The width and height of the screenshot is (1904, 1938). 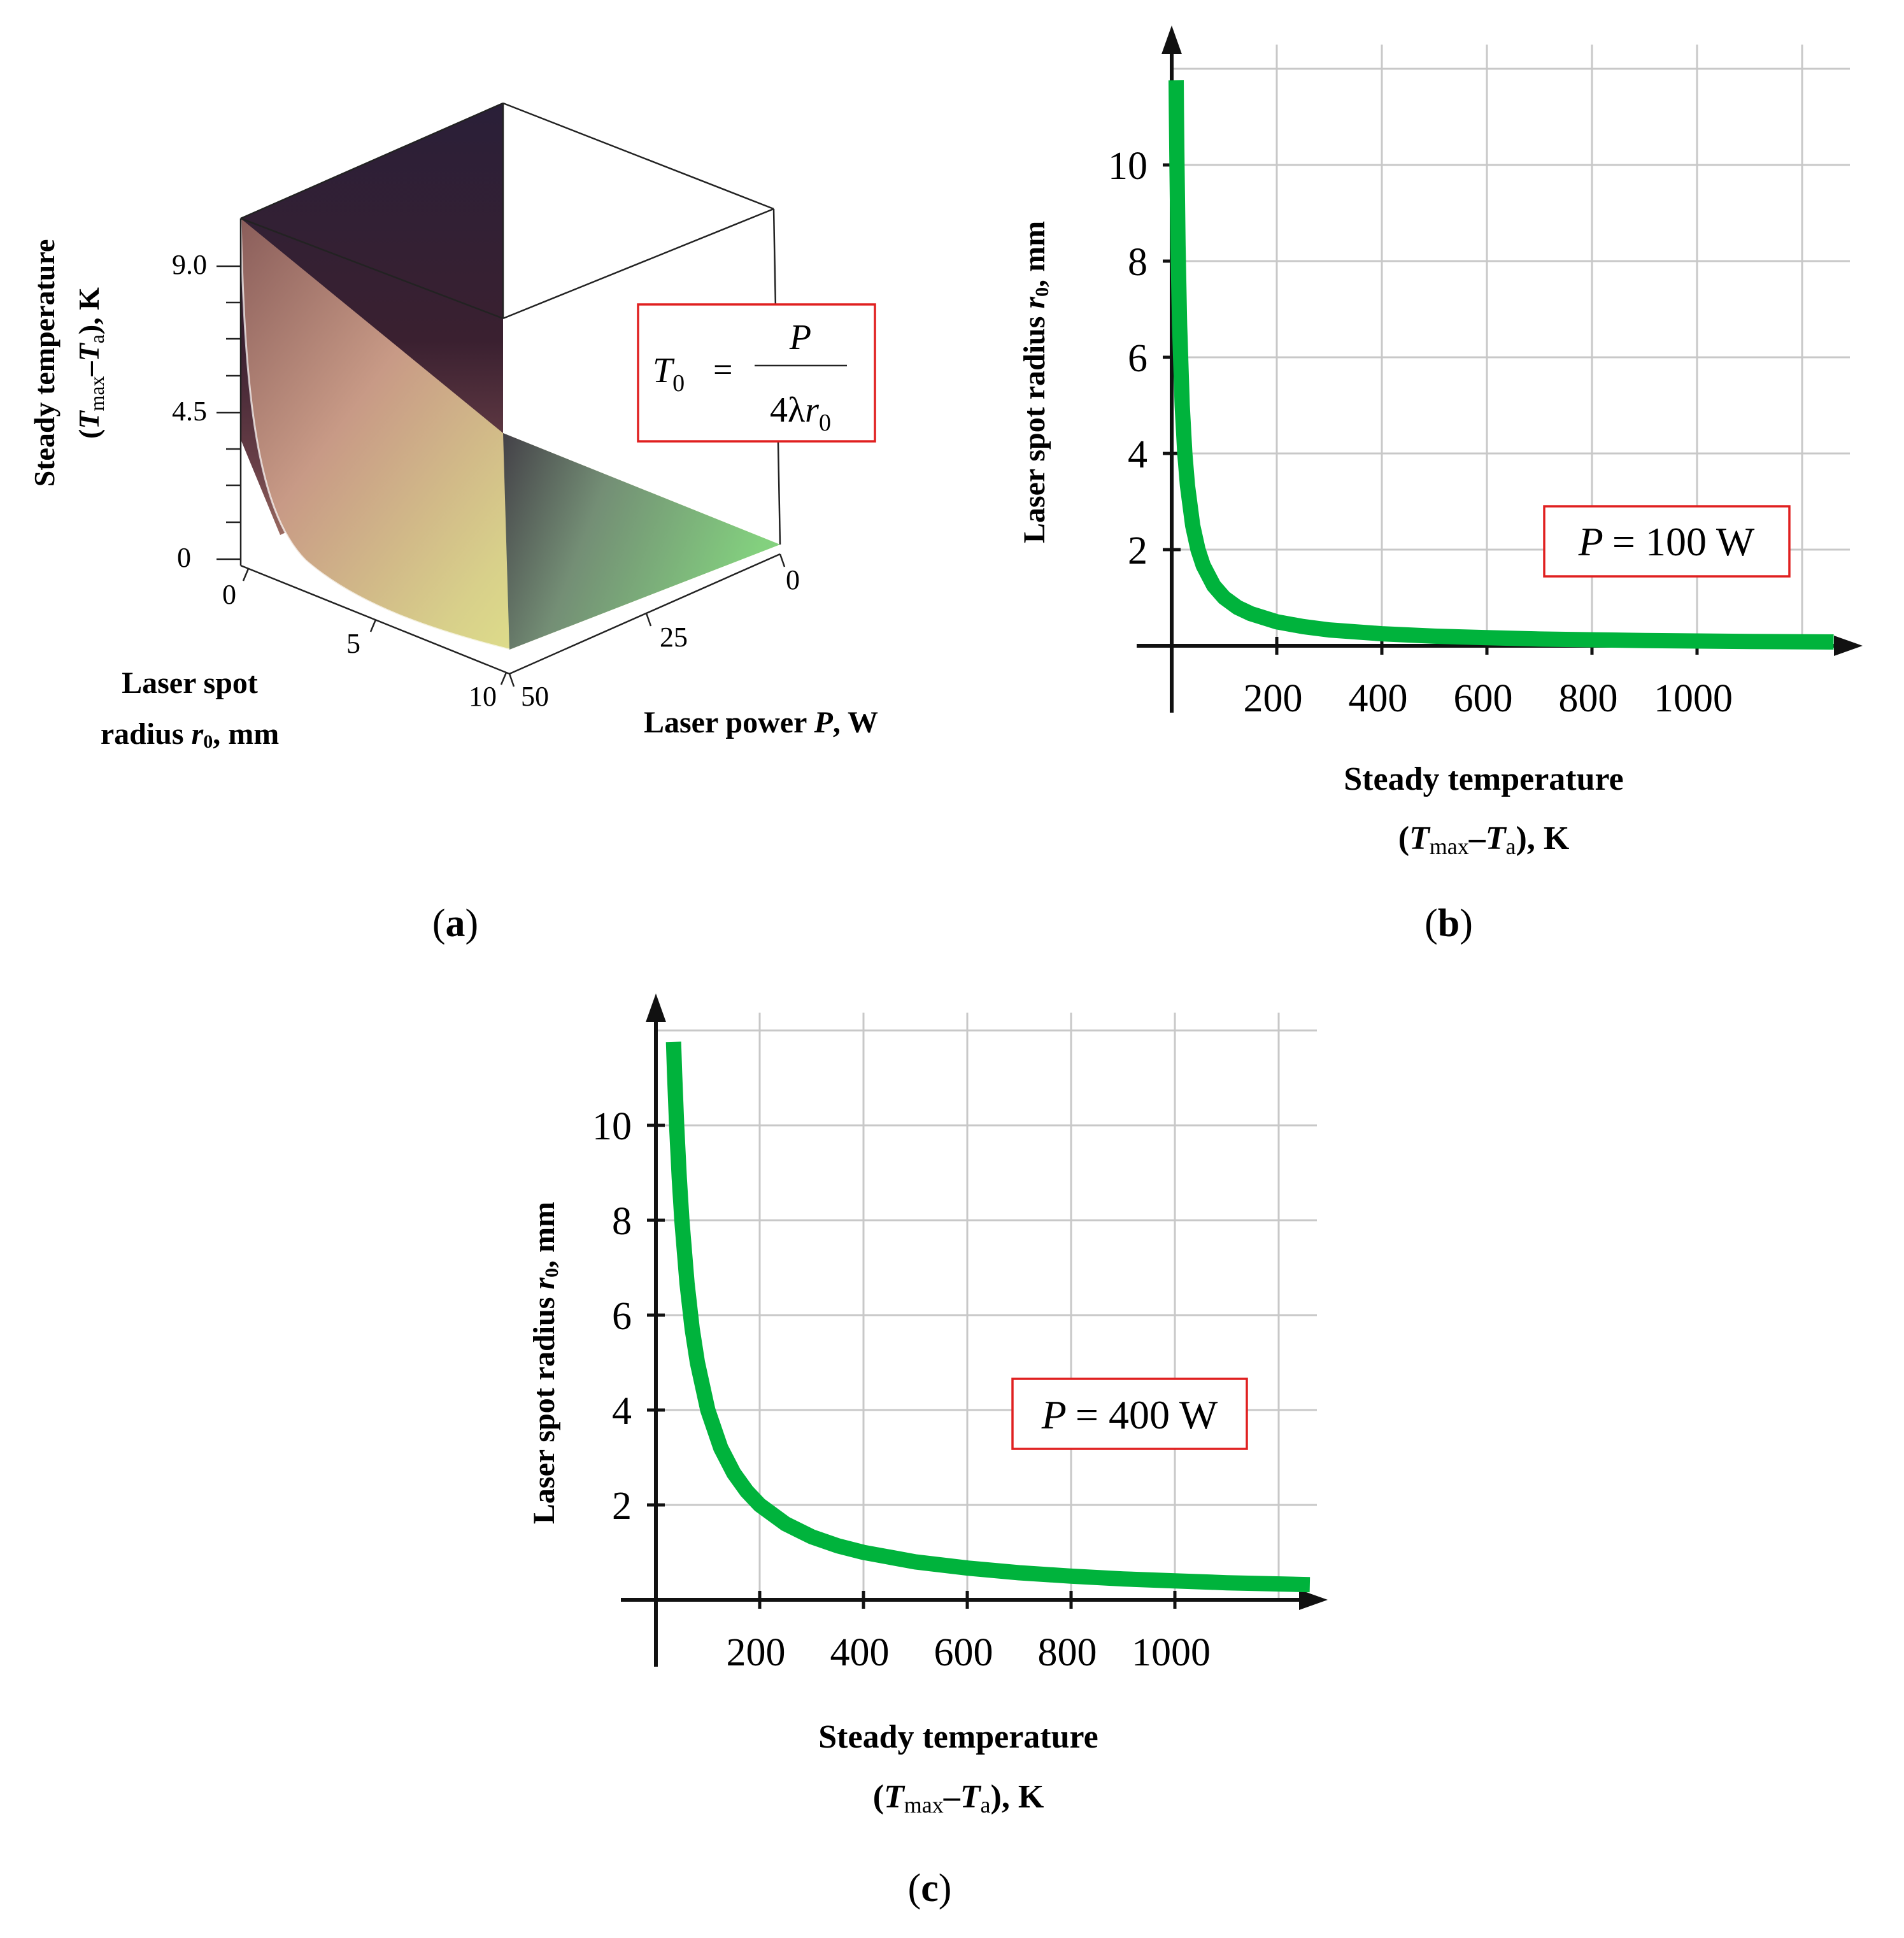 I want to click on curve-p100, so click(x=1501, y=365).